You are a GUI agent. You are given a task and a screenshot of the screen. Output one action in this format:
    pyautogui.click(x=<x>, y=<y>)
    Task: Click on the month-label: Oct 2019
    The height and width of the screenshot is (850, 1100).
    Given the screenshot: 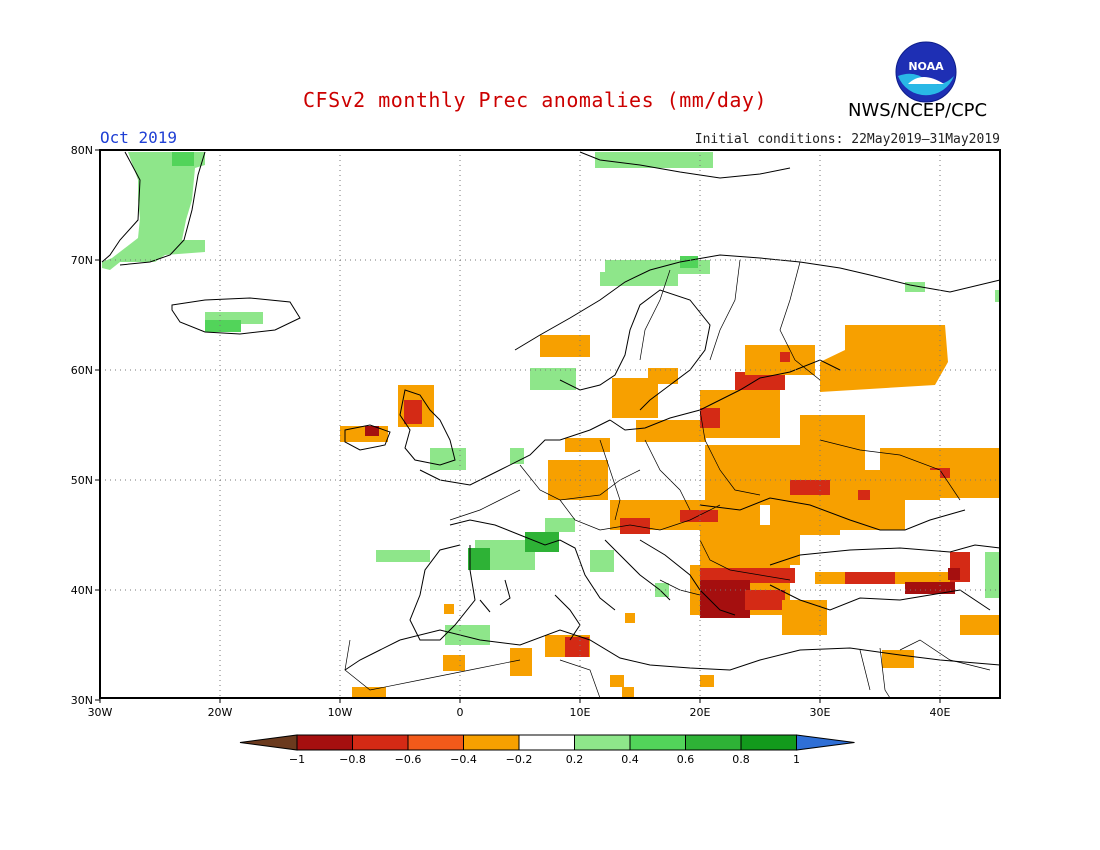 What is the action you would take?
    pyautogui.click(x=139, y=137)
    